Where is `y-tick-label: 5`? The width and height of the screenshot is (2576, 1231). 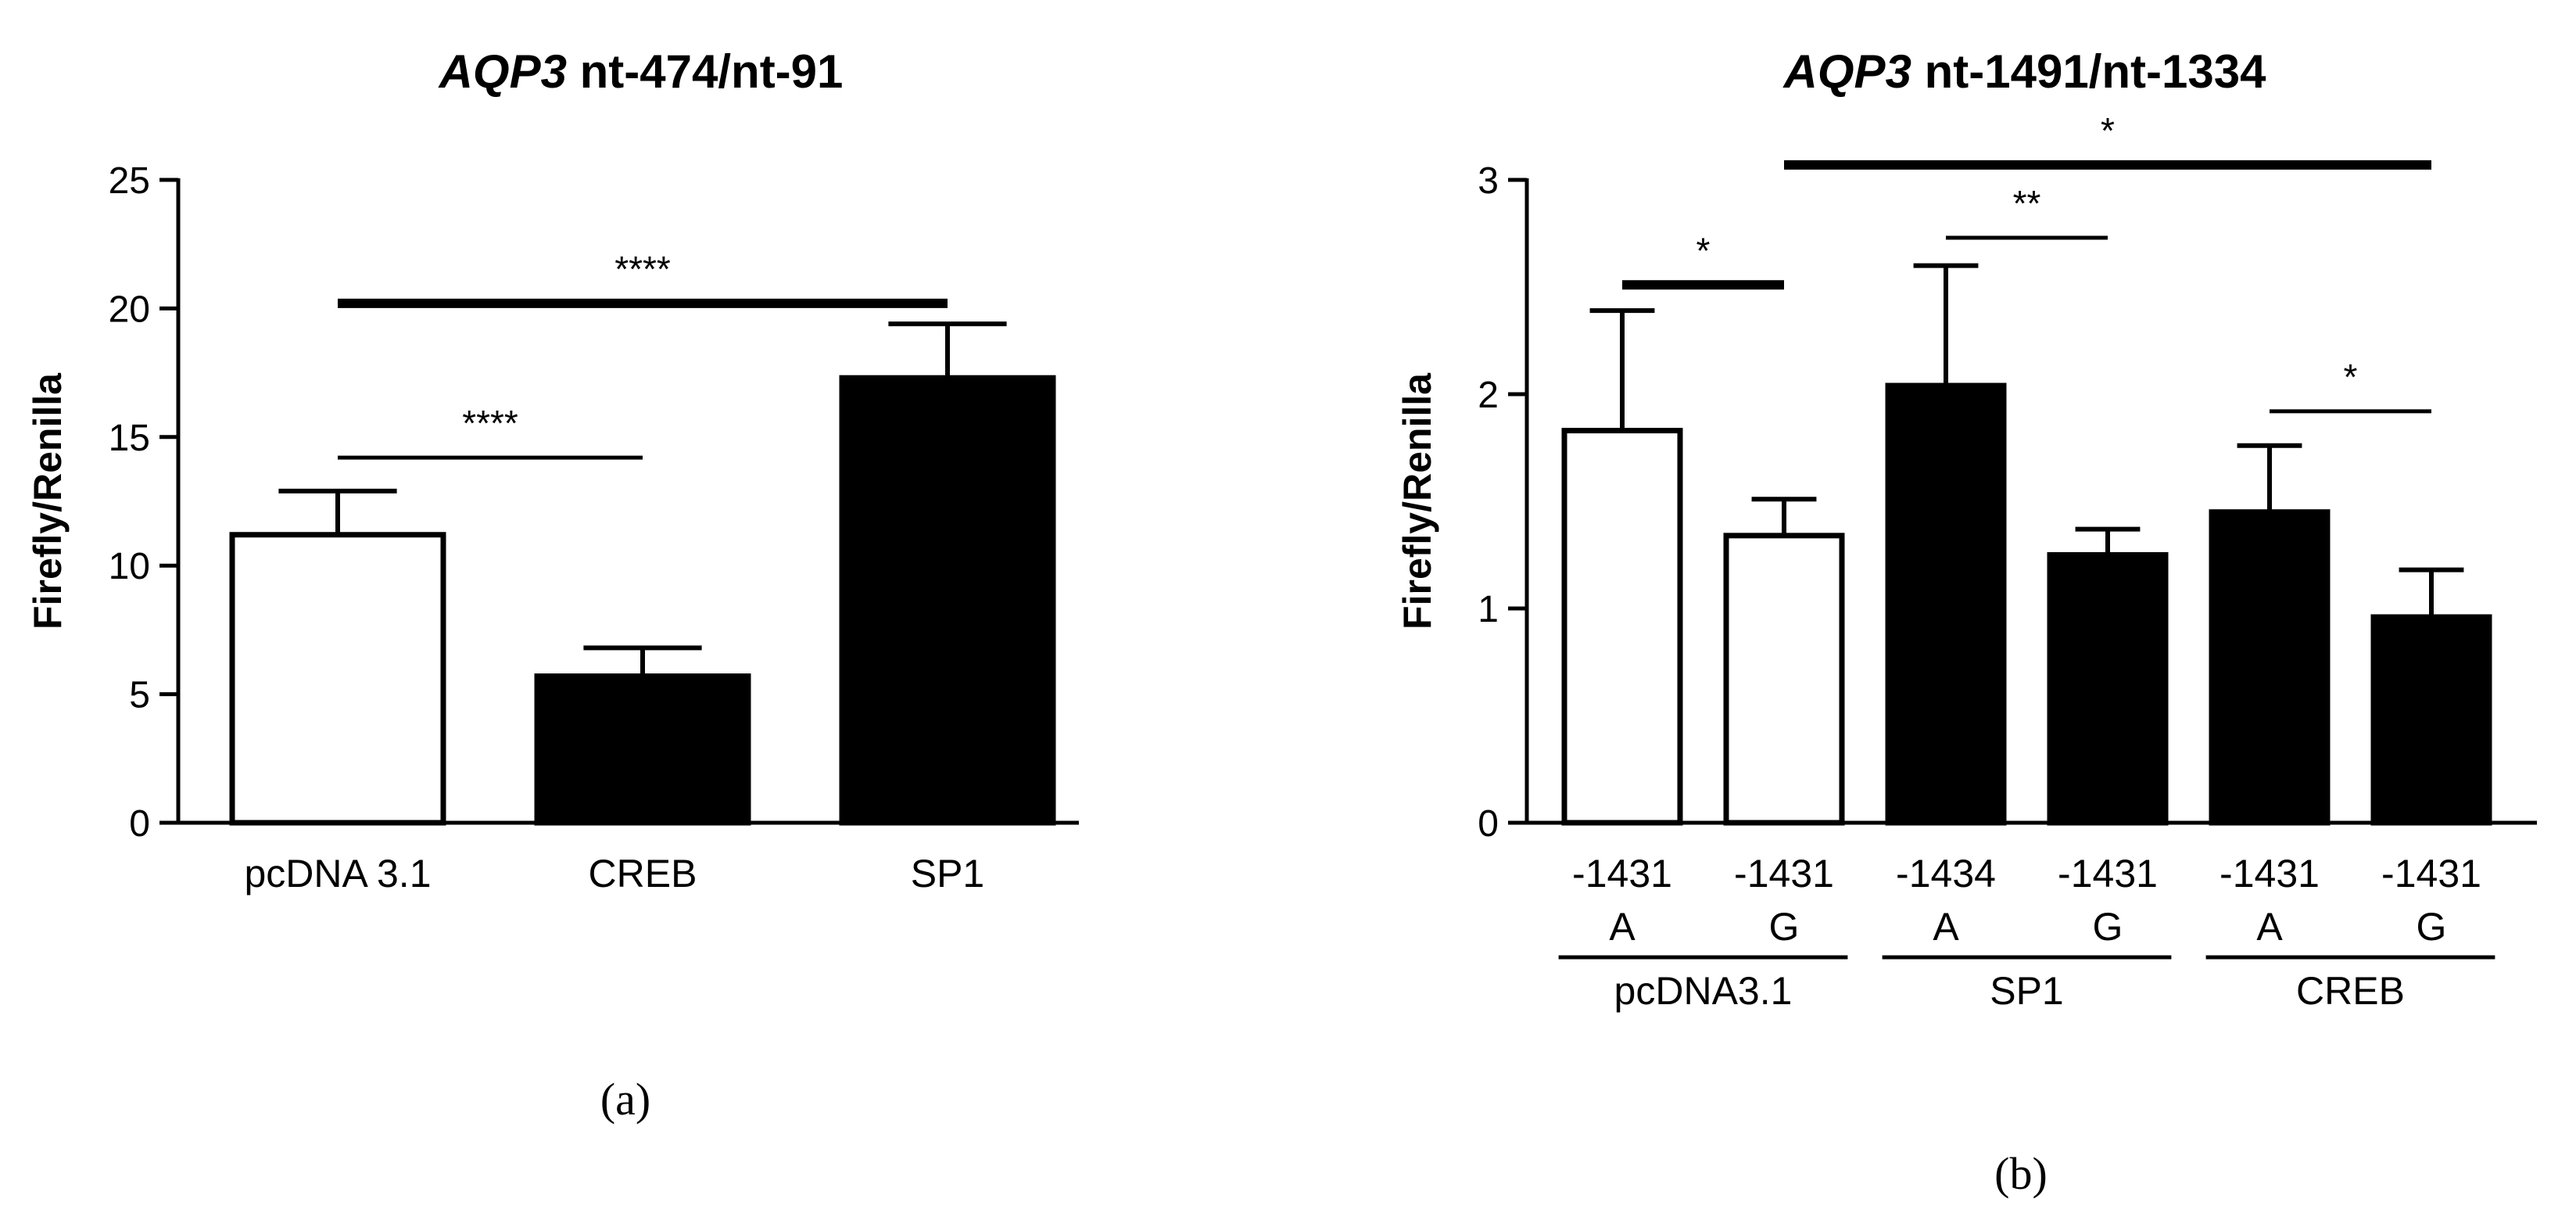
y-tick-label: 5 is located at coordinates (139, 695).